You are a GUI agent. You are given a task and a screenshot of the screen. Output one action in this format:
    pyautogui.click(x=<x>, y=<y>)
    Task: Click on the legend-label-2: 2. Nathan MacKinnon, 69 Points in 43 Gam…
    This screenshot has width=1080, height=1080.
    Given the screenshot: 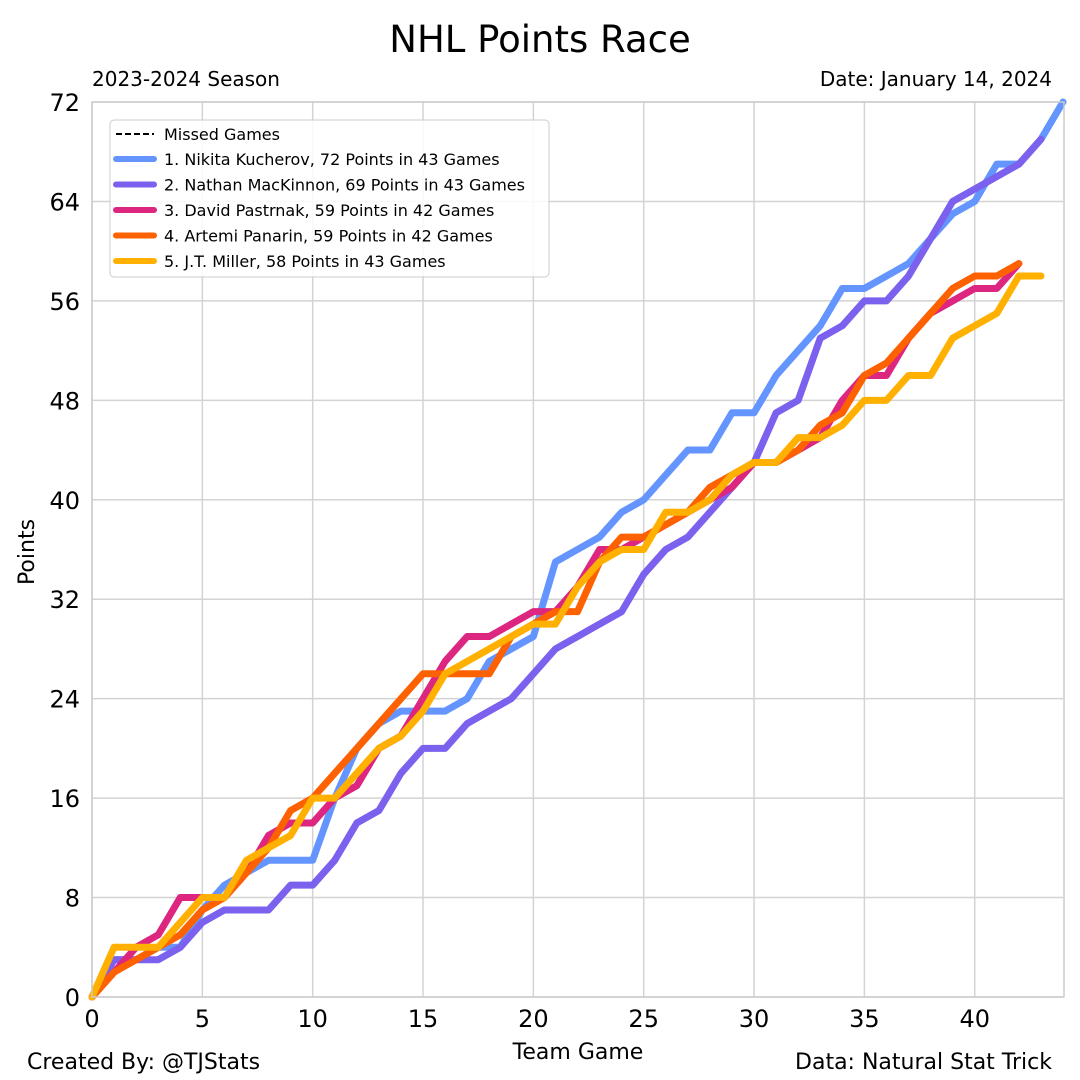 What is the action you would take?
    pyautogui.click(x=344, y=185)
    